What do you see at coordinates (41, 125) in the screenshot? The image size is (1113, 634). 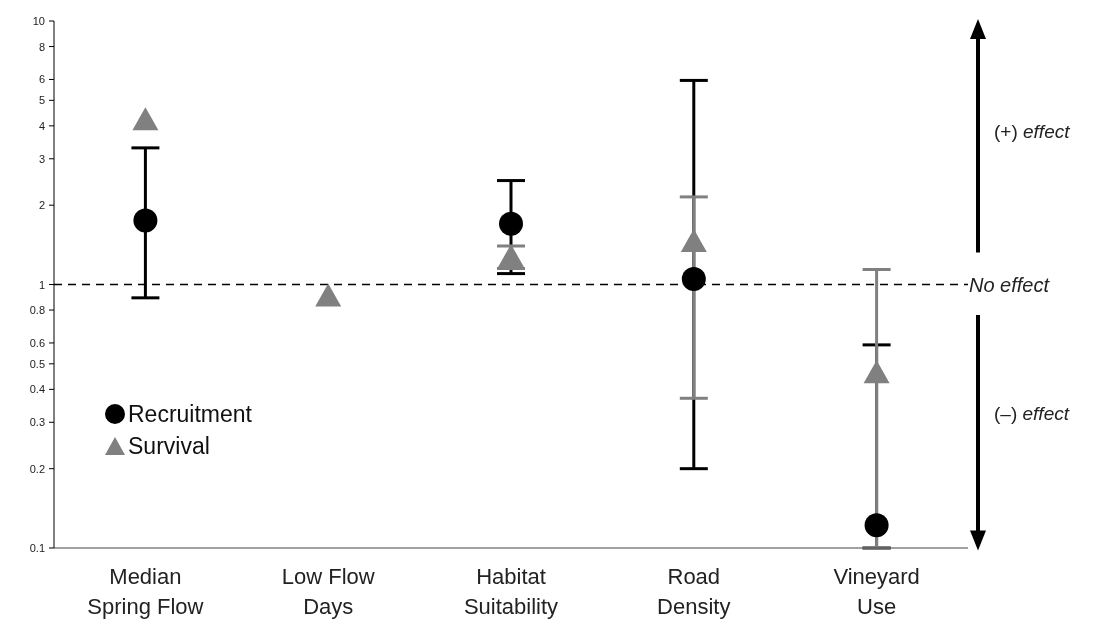 I see `y-tick-label: 4` at bounding box center [41, 125].